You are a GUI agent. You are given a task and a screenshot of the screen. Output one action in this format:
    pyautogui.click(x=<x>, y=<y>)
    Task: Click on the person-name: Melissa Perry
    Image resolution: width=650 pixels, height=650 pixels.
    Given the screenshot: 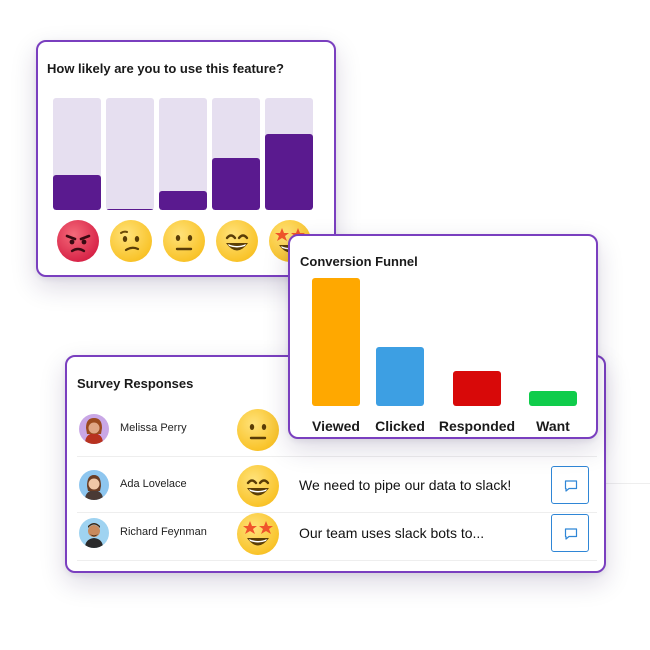 What is the action you would take?
    pyautogui.click(x=153, y=428)
    